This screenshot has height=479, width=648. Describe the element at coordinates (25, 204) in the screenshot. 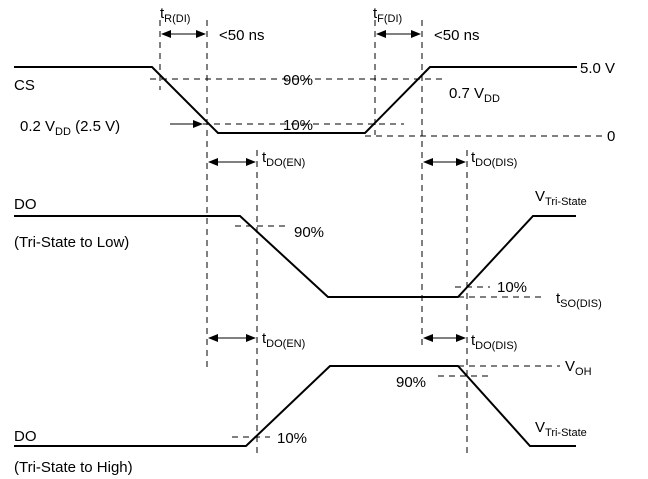

I see `do-low-label: DO` at that location.